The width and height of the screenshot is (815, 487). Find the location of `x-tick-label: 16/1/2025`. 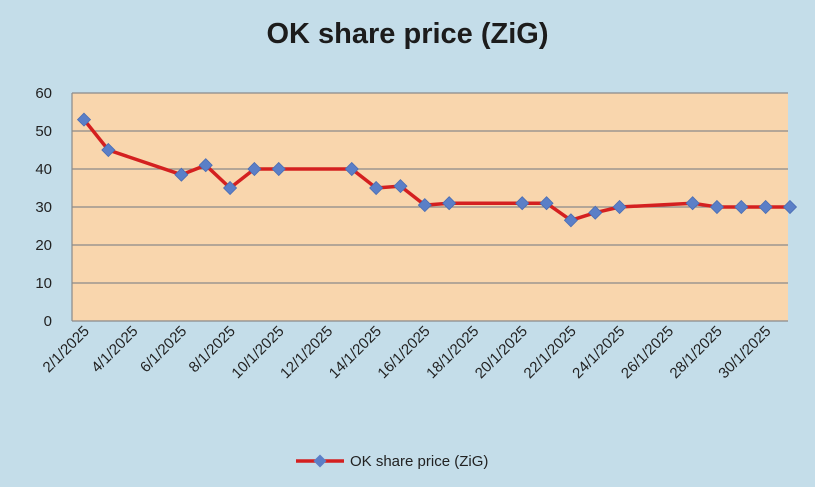

x-tick-label: 16/1/2025 is located at coordinates (403, 352).